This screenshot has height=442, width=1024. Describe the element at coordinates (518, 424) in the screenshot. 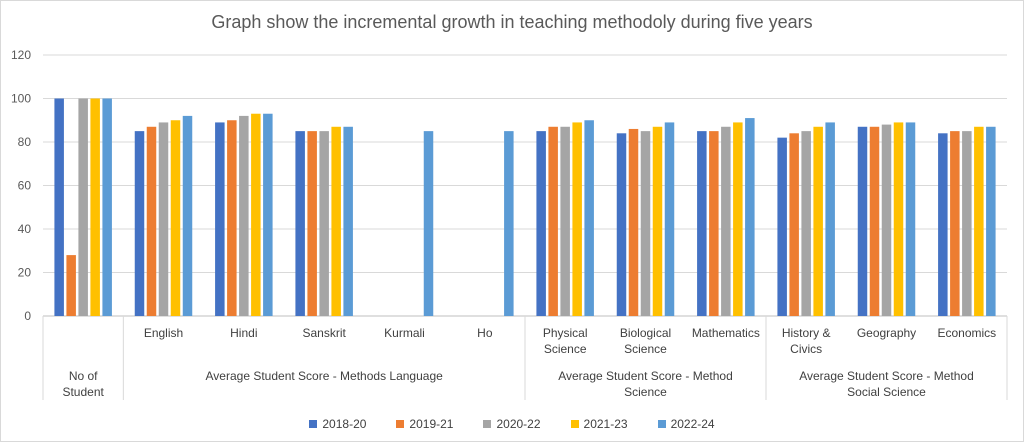

I see `legend-label: 2020-22` at that location.